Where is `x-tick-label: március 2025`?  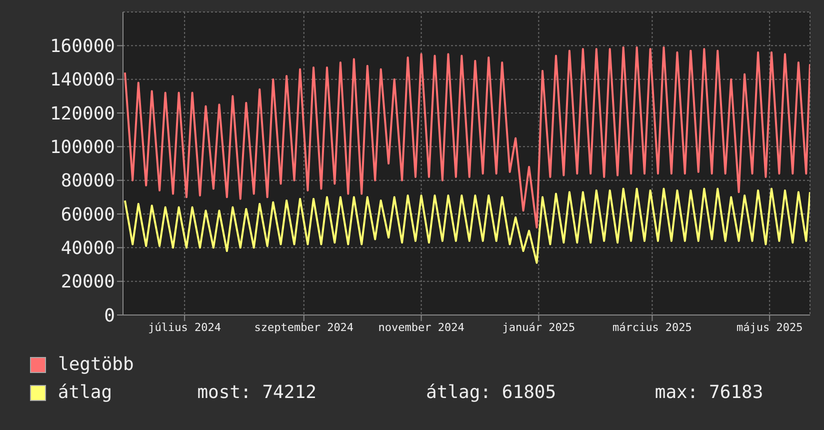
x-tick-label: március 2025 is located at coordinates (652, 327).